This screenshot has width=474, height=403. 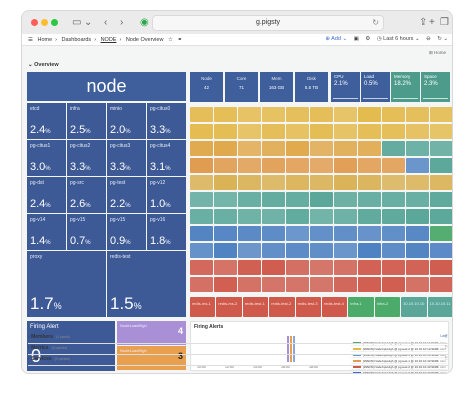 What do you see at coordinates (238, 339) in the screenshot?
I see `row-members: › Members (1 panel) ⠿` at bounding box center [238, 339].